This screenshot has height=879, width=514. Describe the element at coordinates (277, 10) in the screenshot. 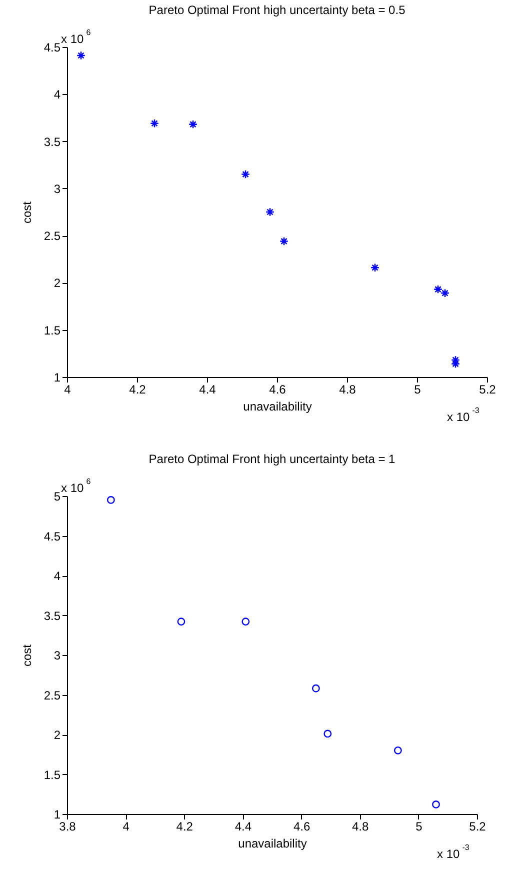

I see `chart-title: Pareto Optimal Front high uncertainty beta = 0.5` at that location.